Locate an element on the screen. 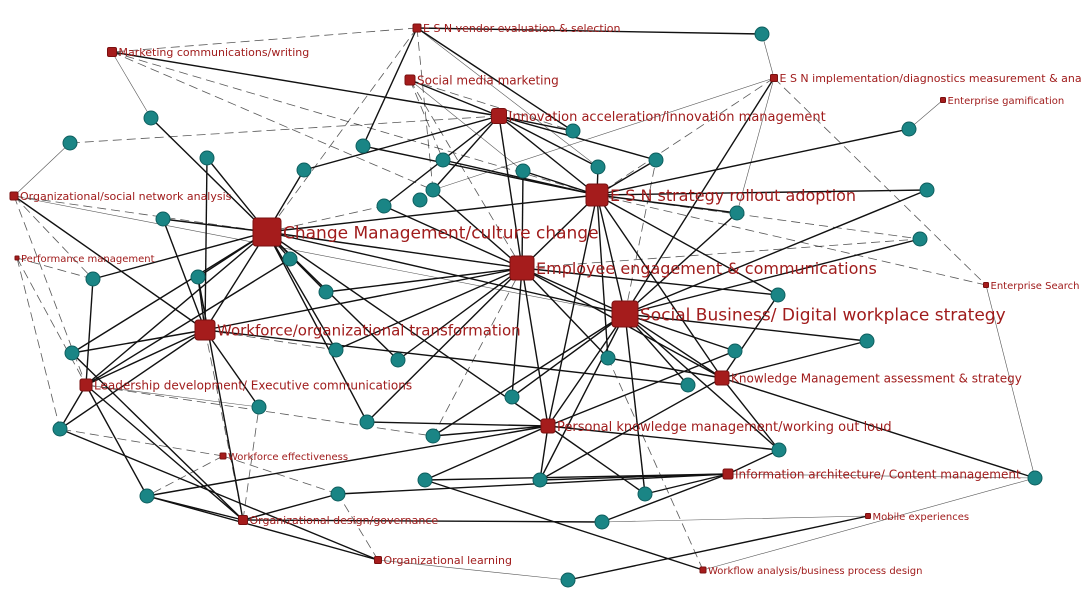  edge-s11-c19 is located at coordinates (721, 253).